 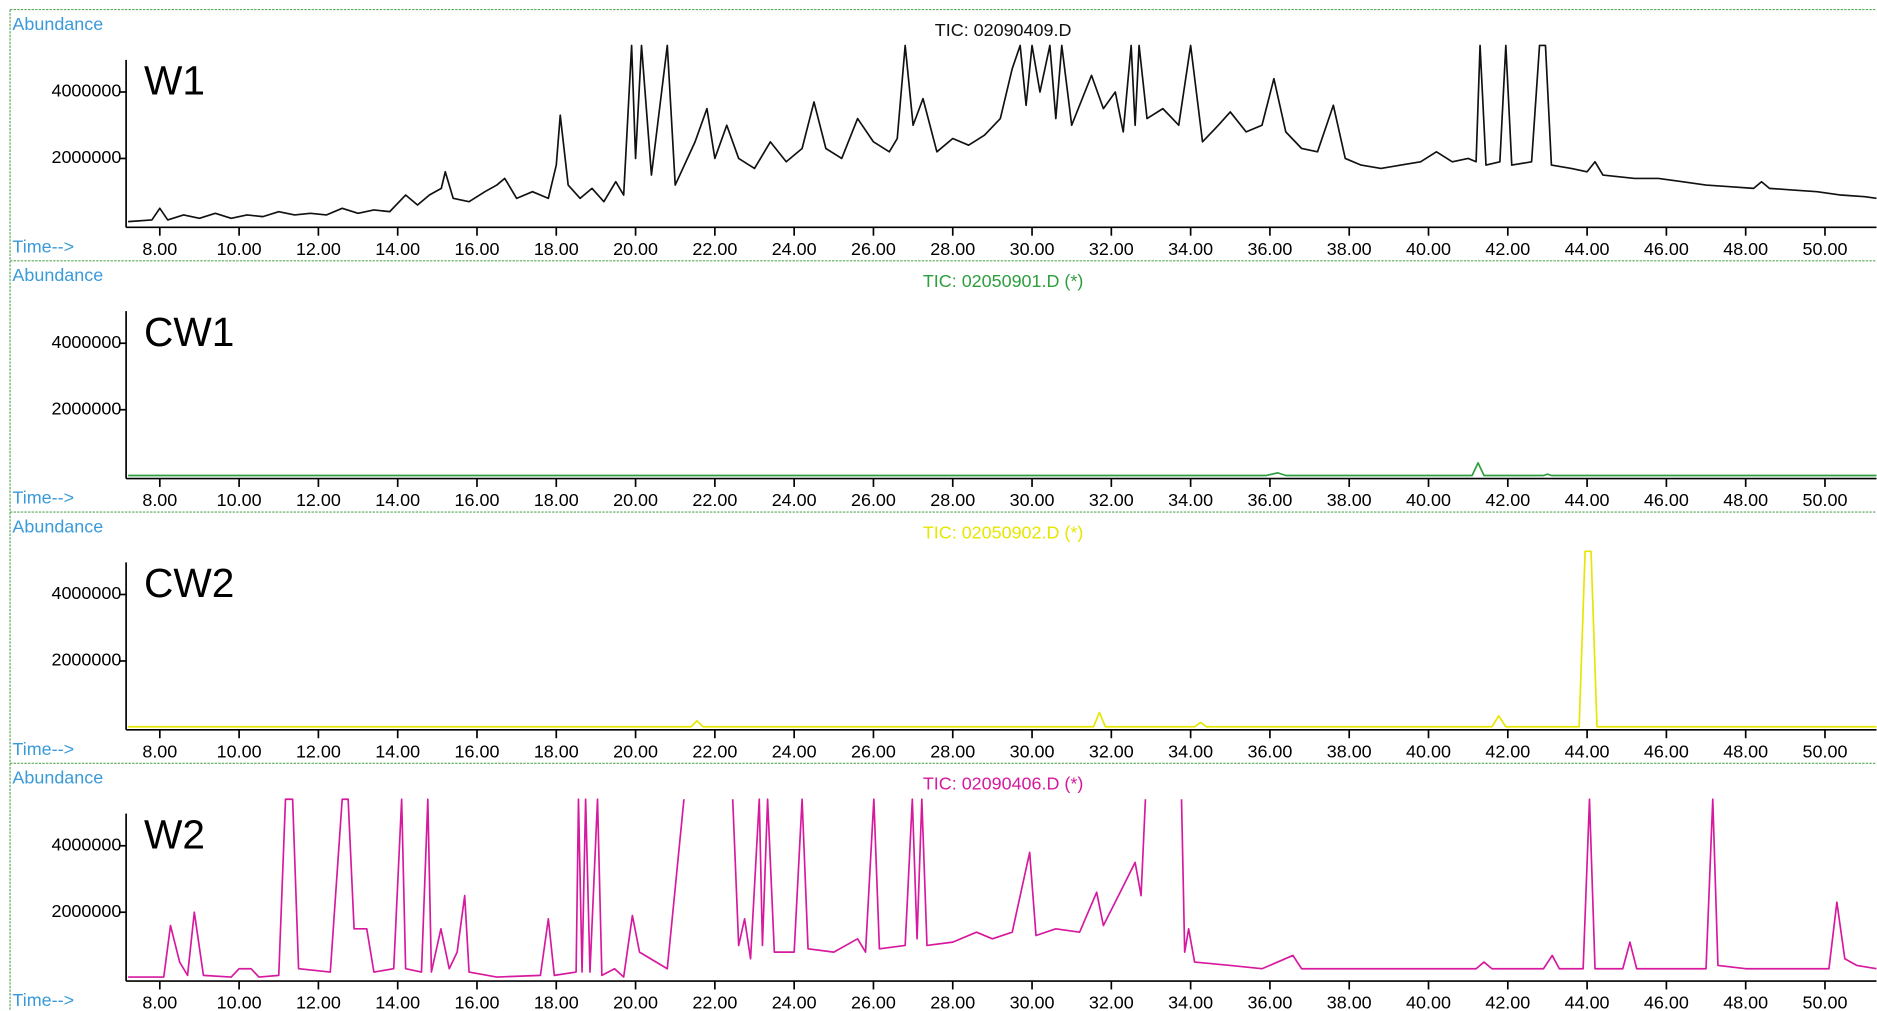 What do you see at coordinates (1003, 784) in the screenshot?
I see `chart-title: TIC: 02090406.D (*)` at bounding box center [1003, 784].